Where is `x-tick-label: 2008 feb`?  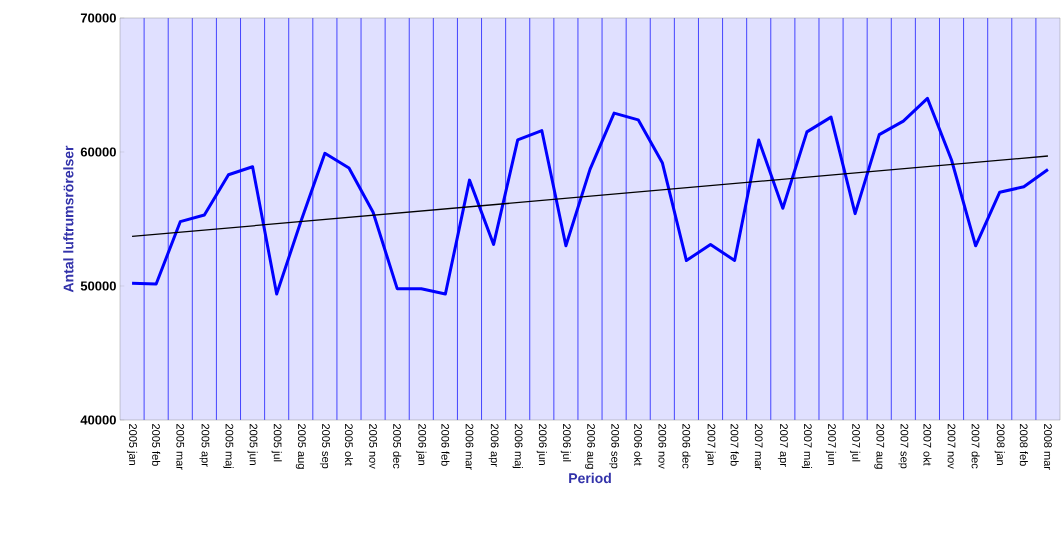
x-tick-label: 2008 feb is located at coordinates (1023, 445).